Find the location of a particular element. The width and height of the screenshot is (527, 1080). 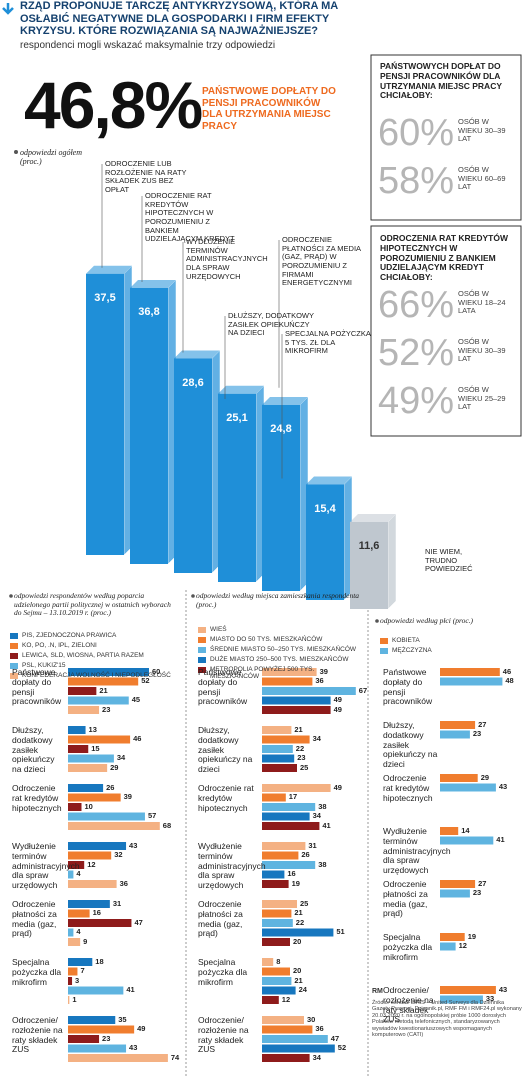

legend-label: PSL, KUKIZ'15 is located at coordinates (44, 665).